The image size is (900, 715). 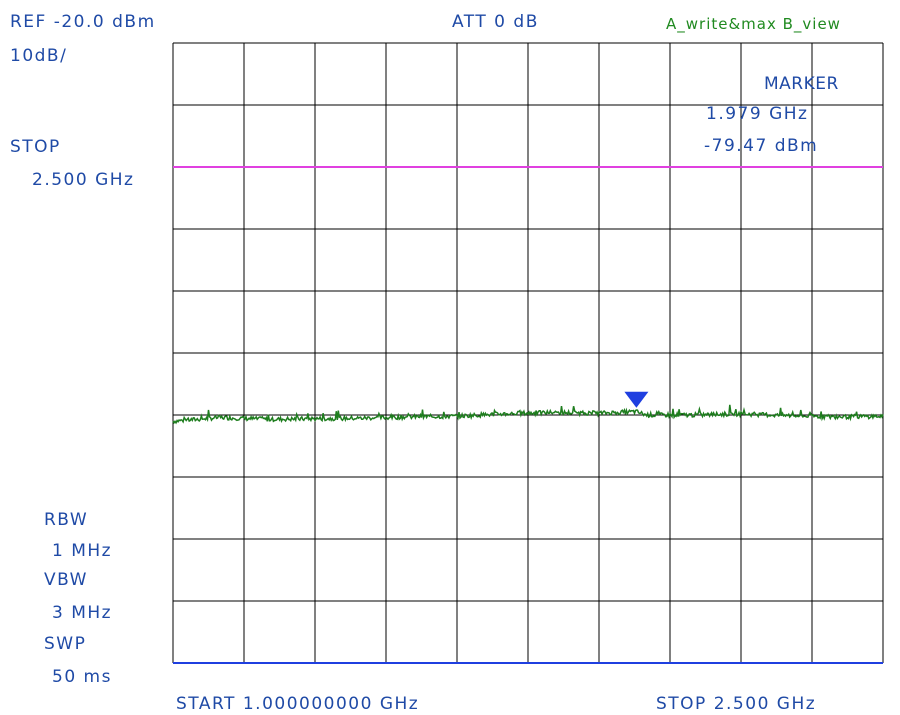 I want to click on stop-frequency: STOP 2.500 GHz, so click(x=736, y=704).